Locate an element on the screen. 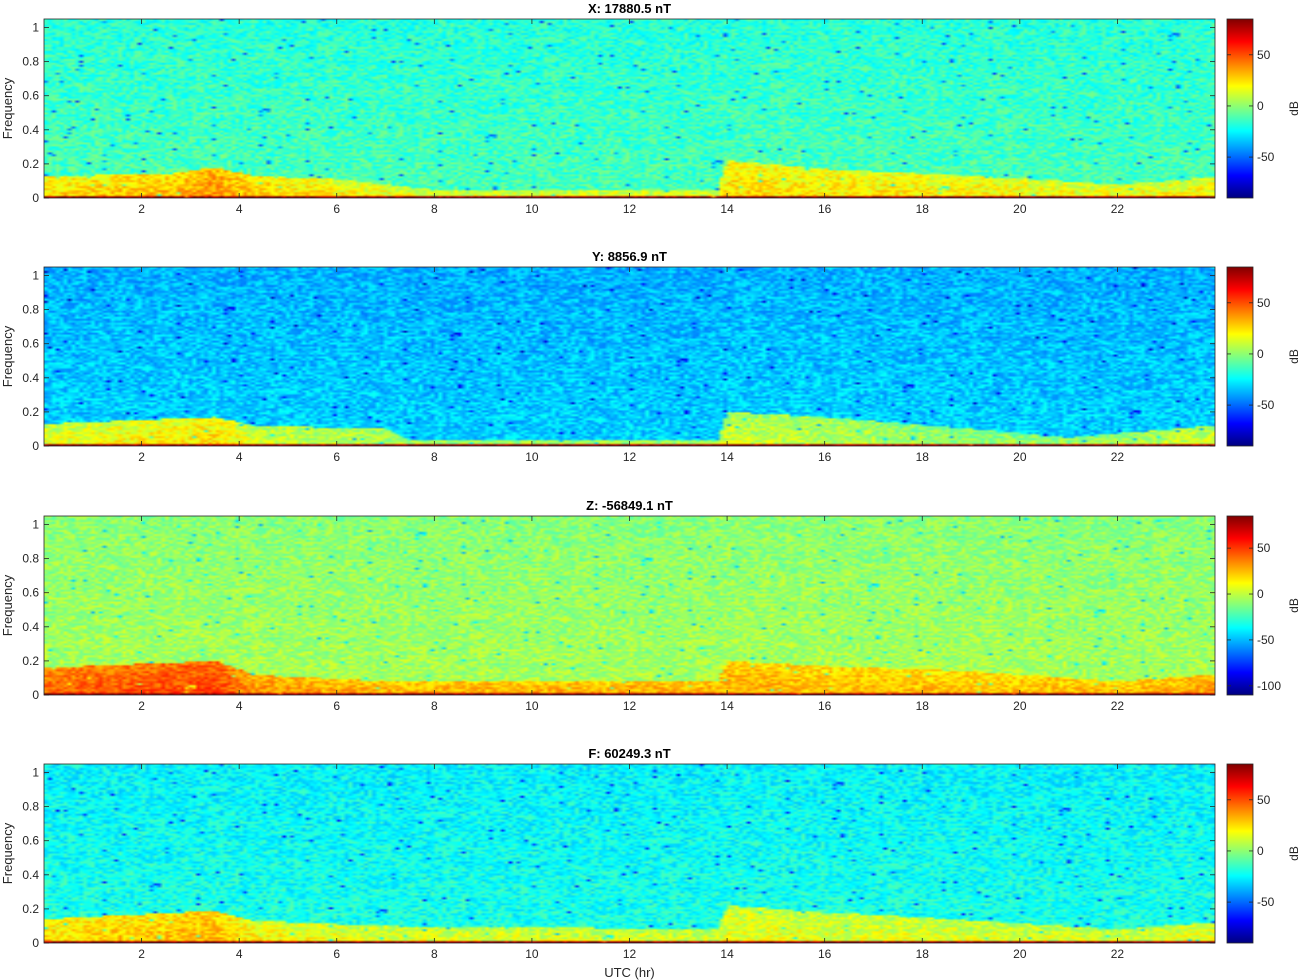 This screenshot has height=980, width=1305. panel-title: Z: -56849.1 nT is located at coordinates (629, 505).